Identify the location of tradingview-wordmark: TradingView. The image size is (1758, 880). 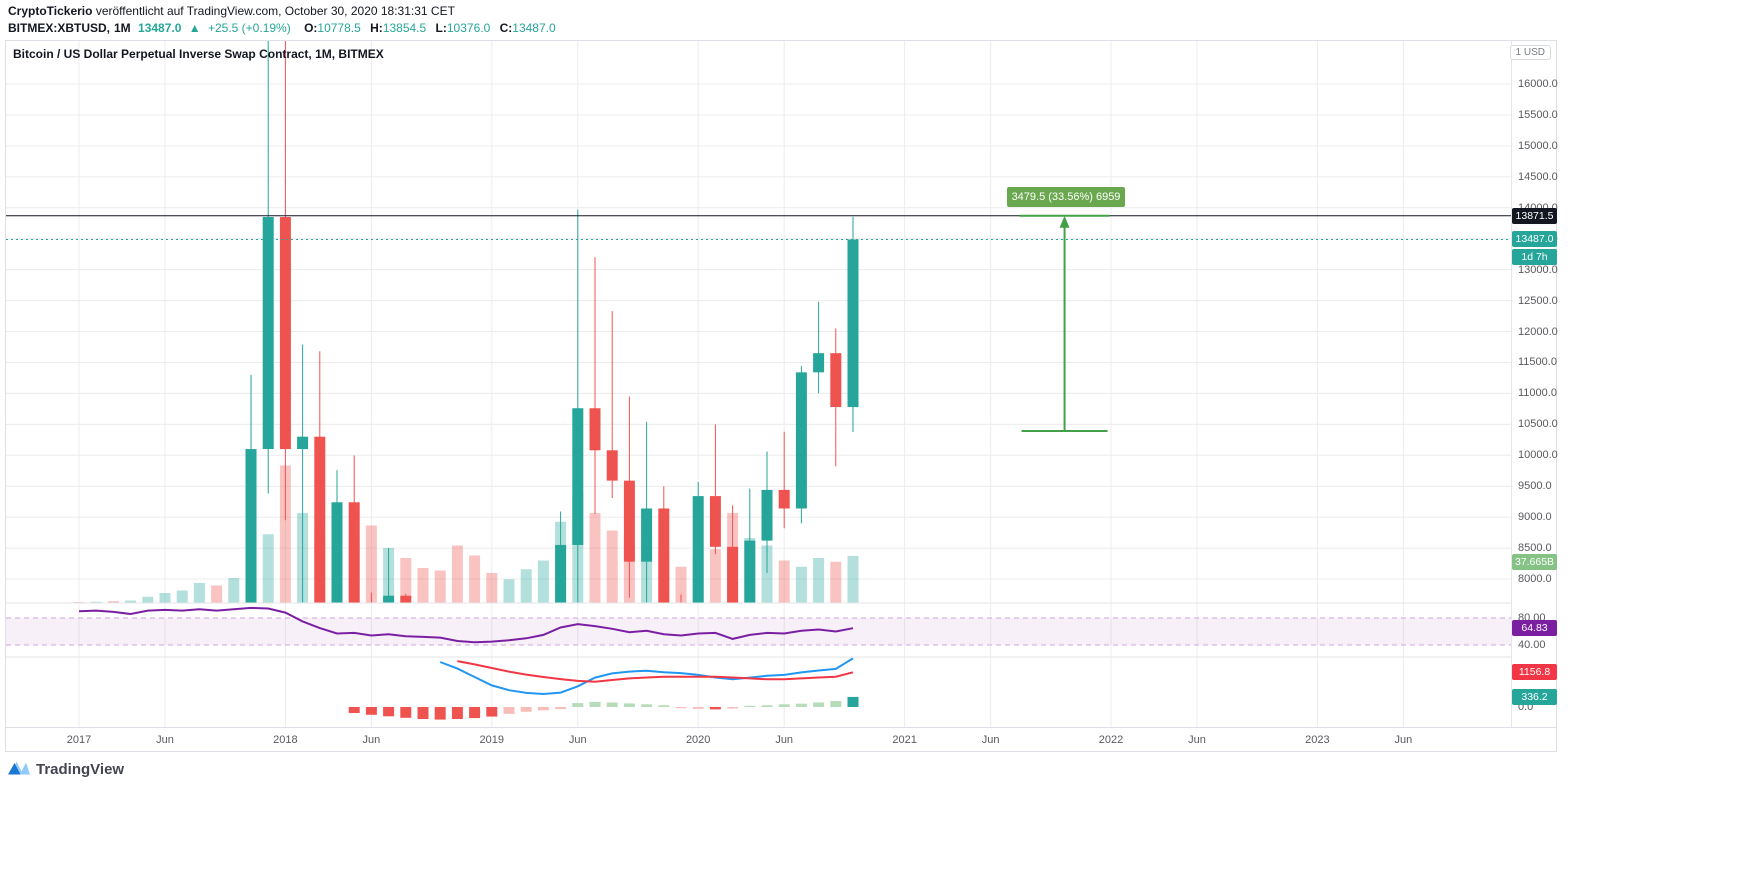
(80, 769).